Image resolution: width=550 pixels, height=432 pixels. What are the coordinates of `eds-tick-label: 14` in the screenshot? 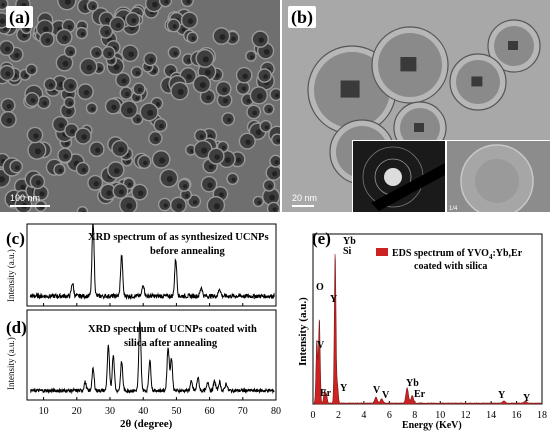 It's located at (491, 415).